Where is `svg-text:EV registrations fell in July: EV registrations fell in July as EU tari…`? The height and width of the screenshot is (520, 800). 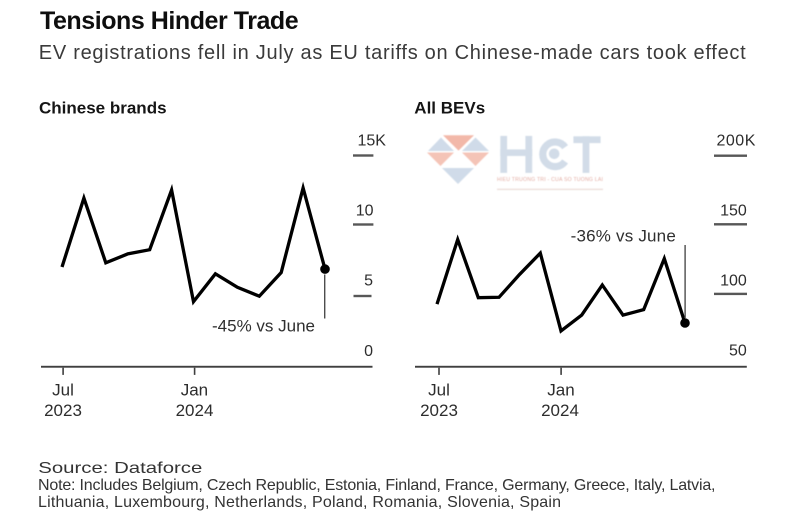 svg-text:EV registrations fell in July: EV registrations fell in July as EU tari… is located at coordinates (393, 53).